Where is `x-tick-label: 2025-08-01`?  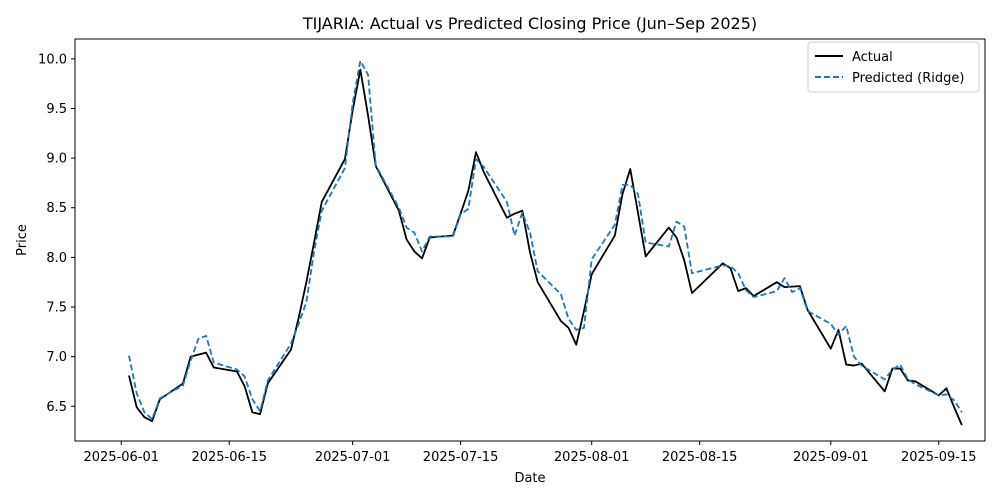 x-tick-label: 2025-08-01 is located at coordinates (592, 457).